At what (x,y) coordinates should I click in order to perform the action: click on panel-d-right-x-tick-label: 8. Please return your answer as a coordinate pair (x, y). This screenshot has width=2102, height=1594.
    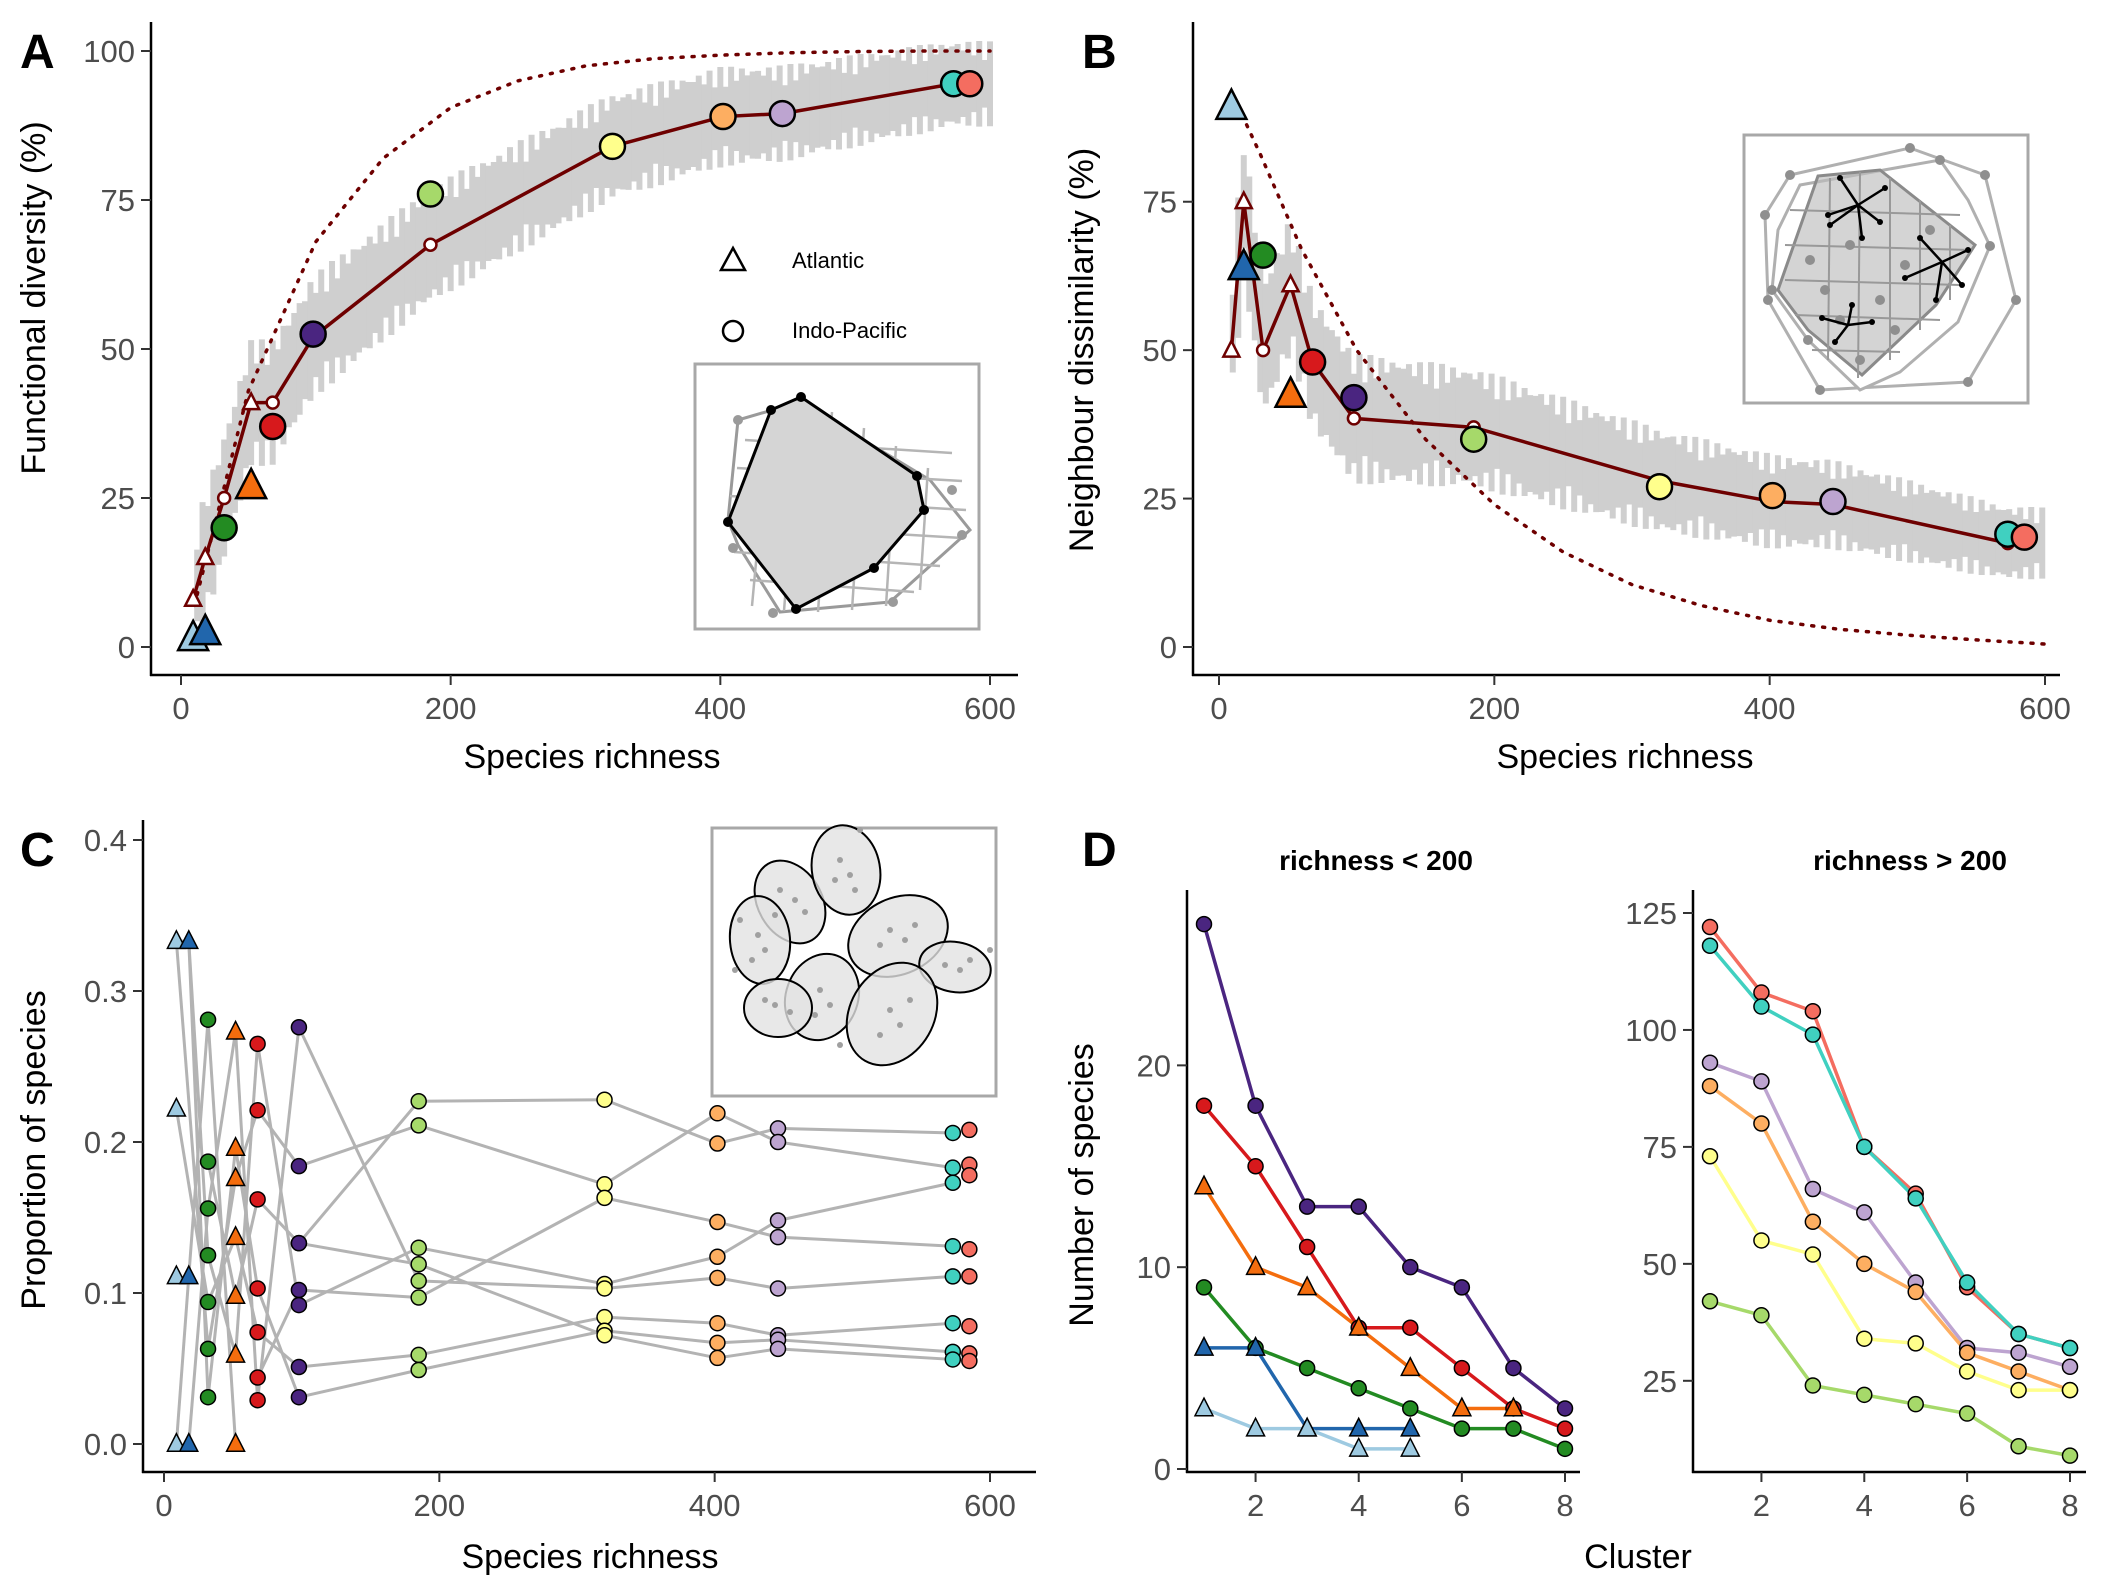
    Looking at the image, I should click on (2069, 1505).